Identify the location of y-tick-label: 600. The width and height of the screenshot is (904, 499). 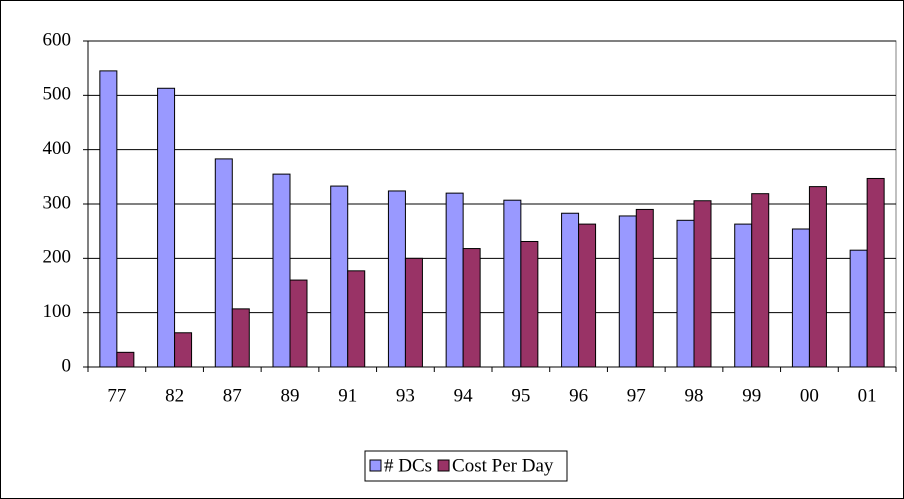
(57, 39).